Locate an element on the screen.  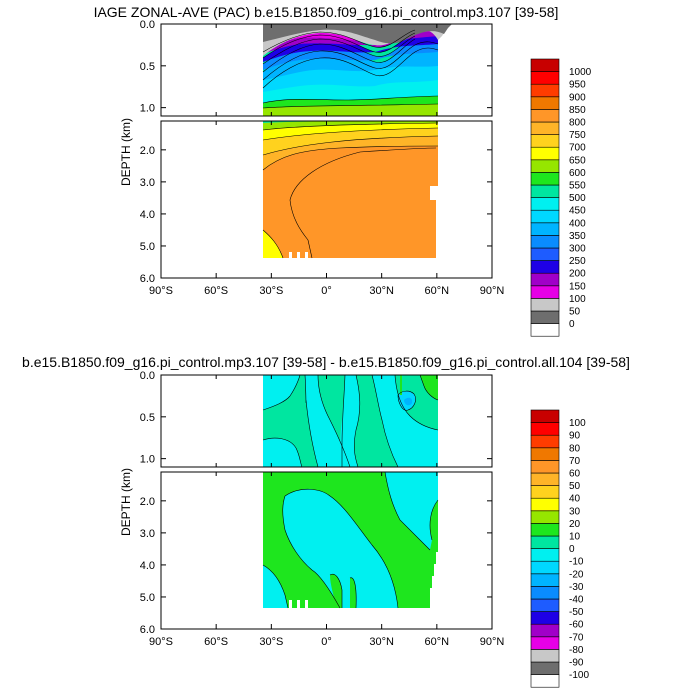
colorbar-label: 300 is located at coordinates (577, 249).